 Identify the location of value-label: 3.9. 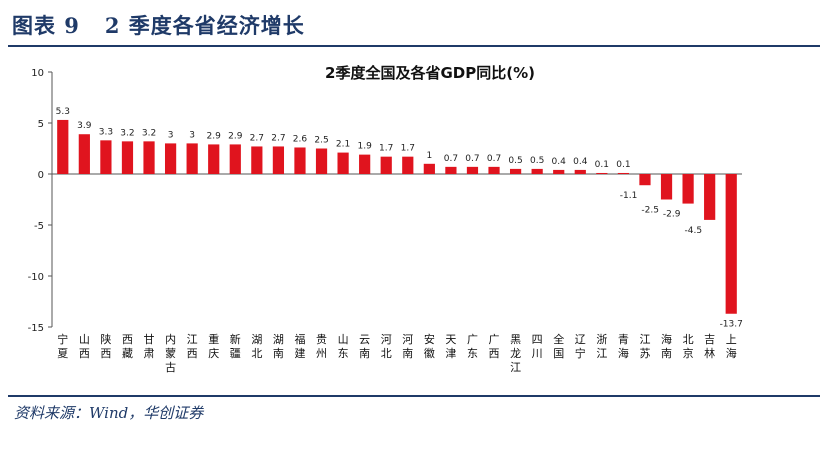
(84, 126).